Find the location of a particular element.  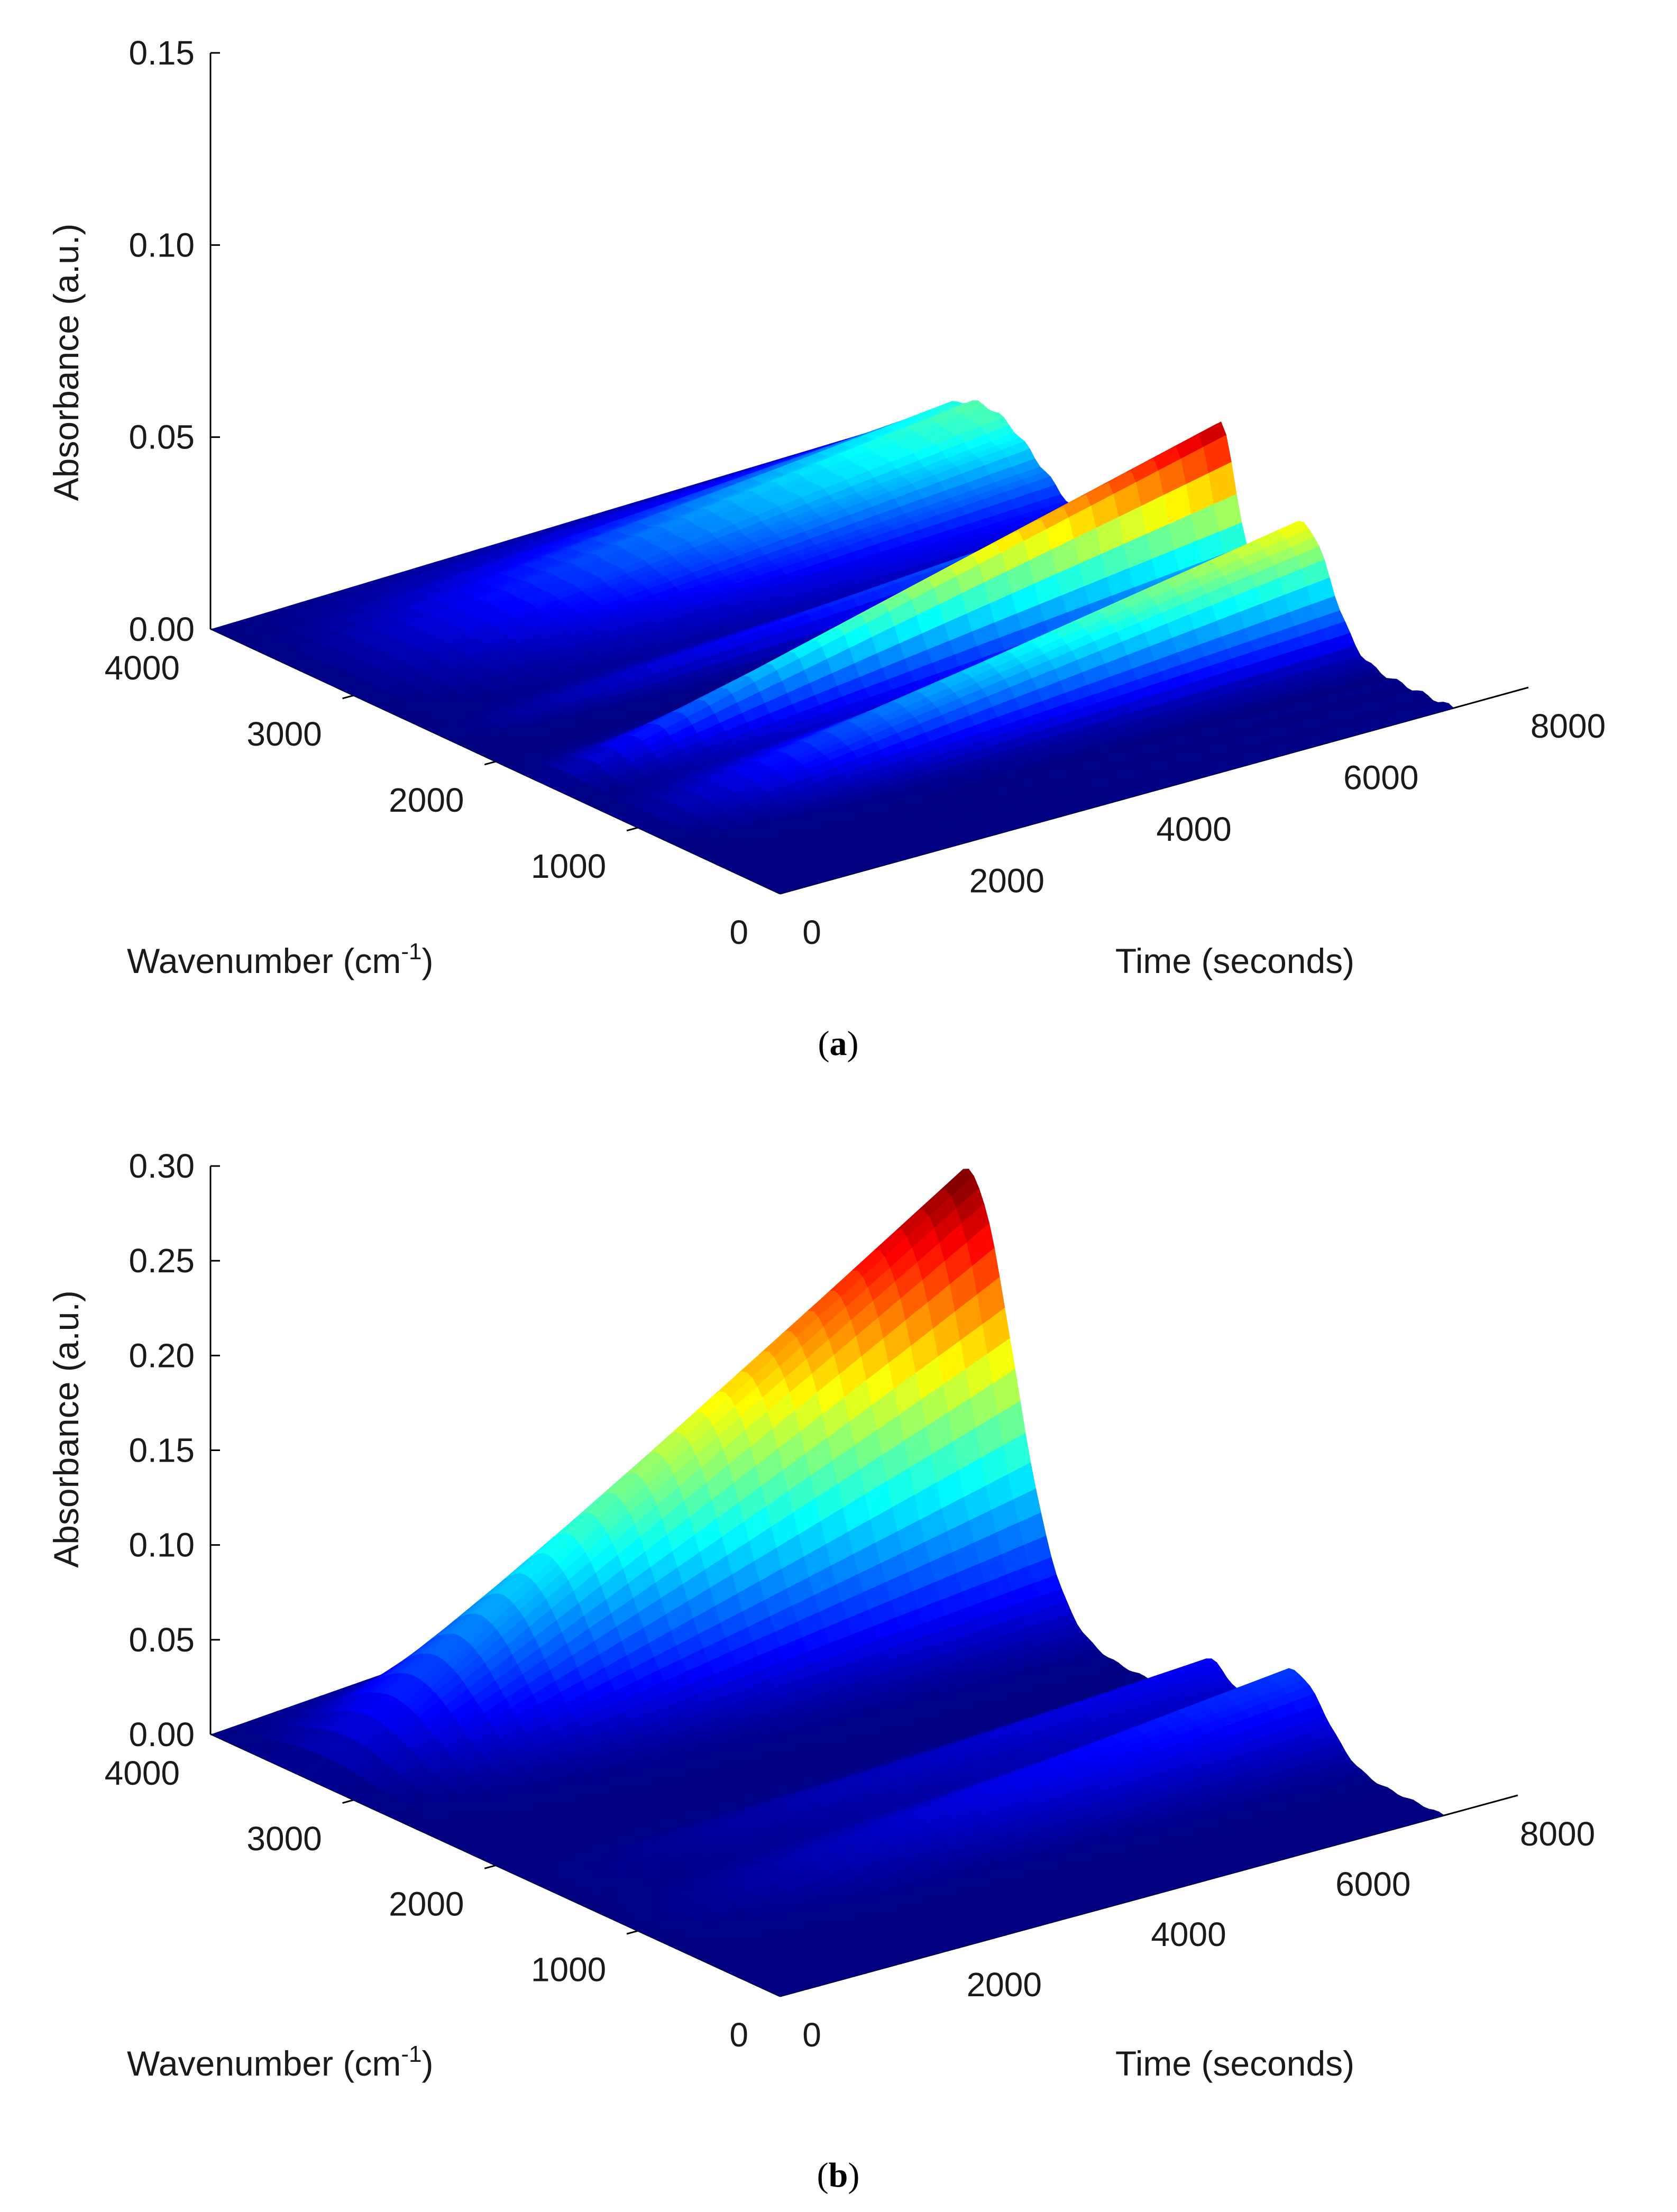

panel-caption-letter: a is located at coordinates (838, 1043).